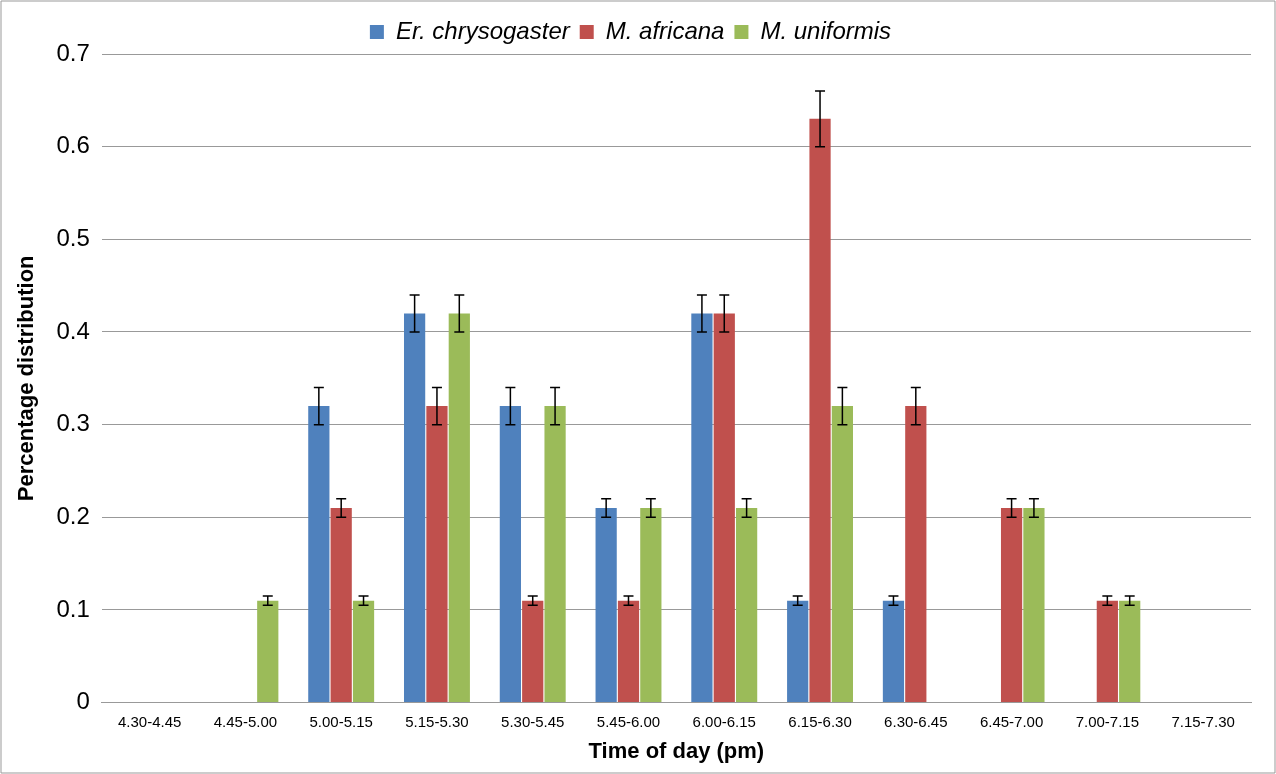  Describe the element at coordinates (73, 52) in the screenshot. I see `y-tick-label: 0.7` at that location.